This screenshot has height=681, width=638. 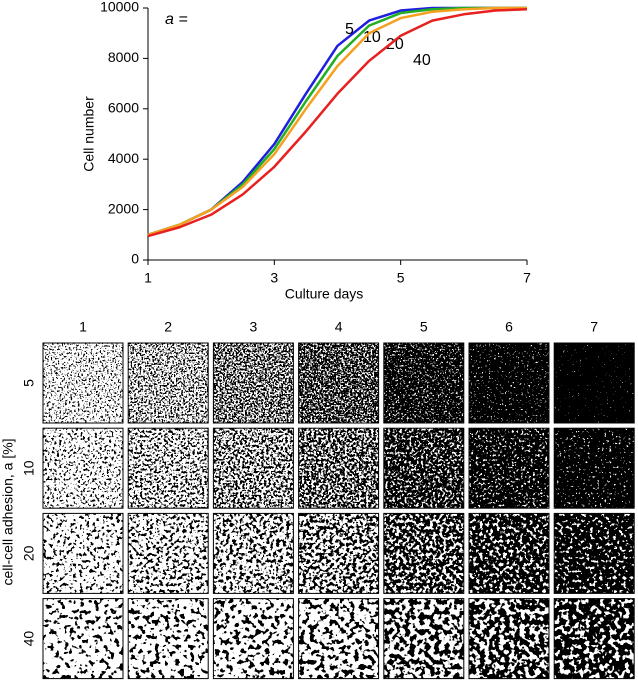 I want to click on series-label: 5, so click(x=349, y=29).